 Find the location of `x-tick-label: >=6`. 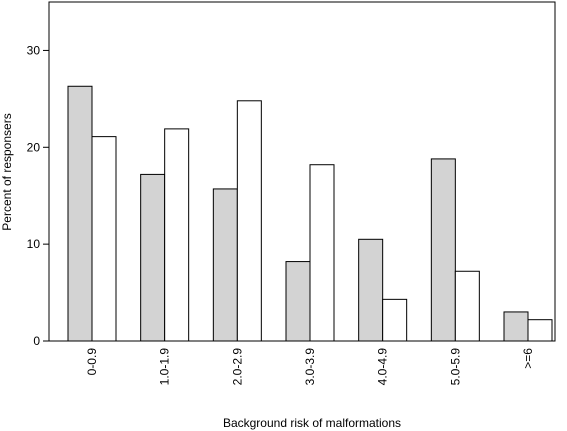

x-tick-label: >=6 is located at coordinates (528, 358).